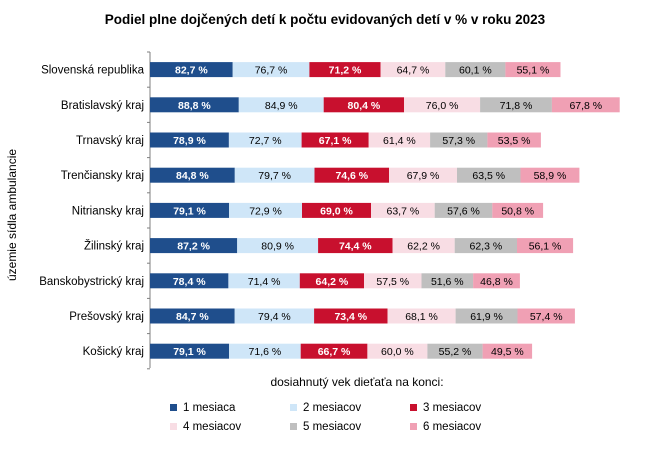 The image size is (650, 453). I want to click on data-label: 51,6 %, so click(447, 282).